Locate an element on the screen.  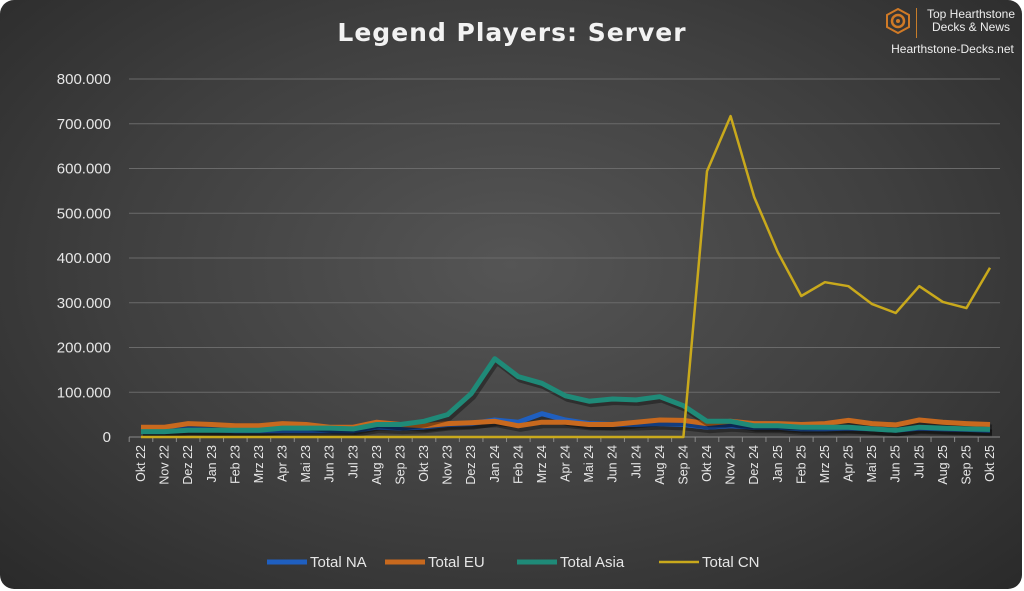
x-tick-label: Feb 25 is located at coordinates (801, 464).